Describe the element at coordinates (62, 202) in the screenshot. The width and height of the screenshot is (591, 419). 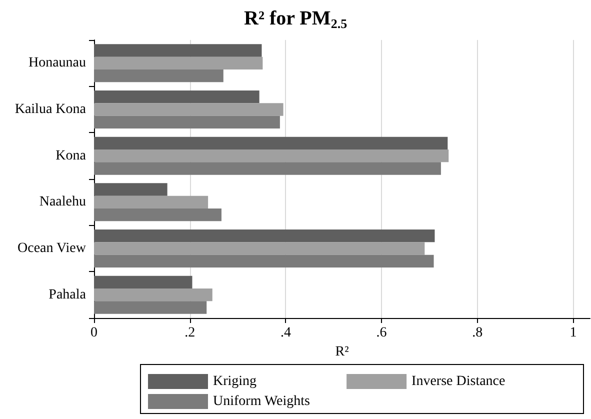
I see `y-tick-label: Naalehu` at that location.